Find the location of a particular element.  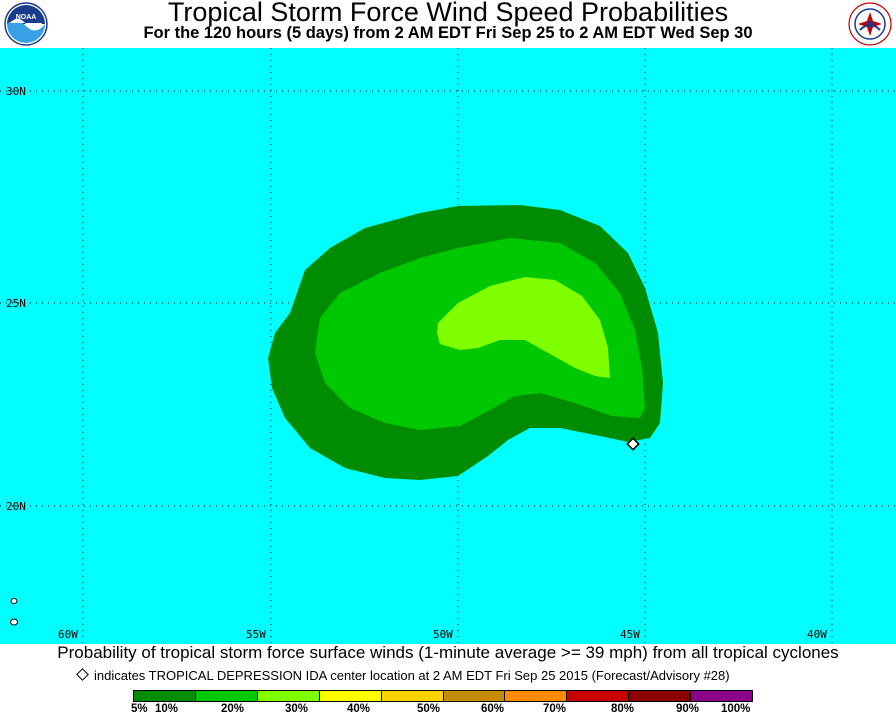

legend-label: 10% is located at coordinates (167, 709).